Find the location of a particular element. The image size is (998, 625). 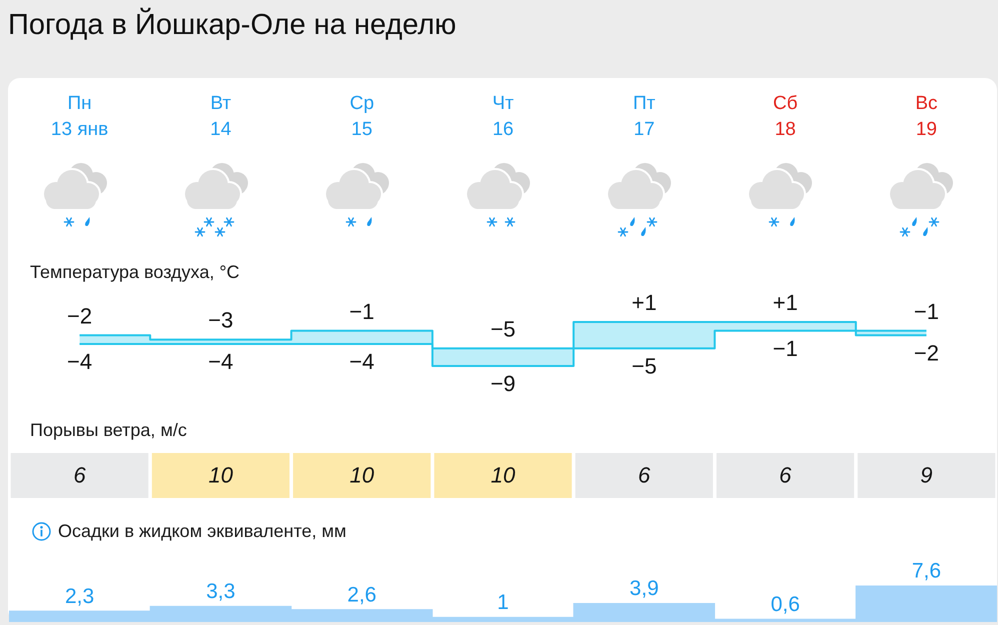

data-label: 3,9 is located at coordinates (644, 588).